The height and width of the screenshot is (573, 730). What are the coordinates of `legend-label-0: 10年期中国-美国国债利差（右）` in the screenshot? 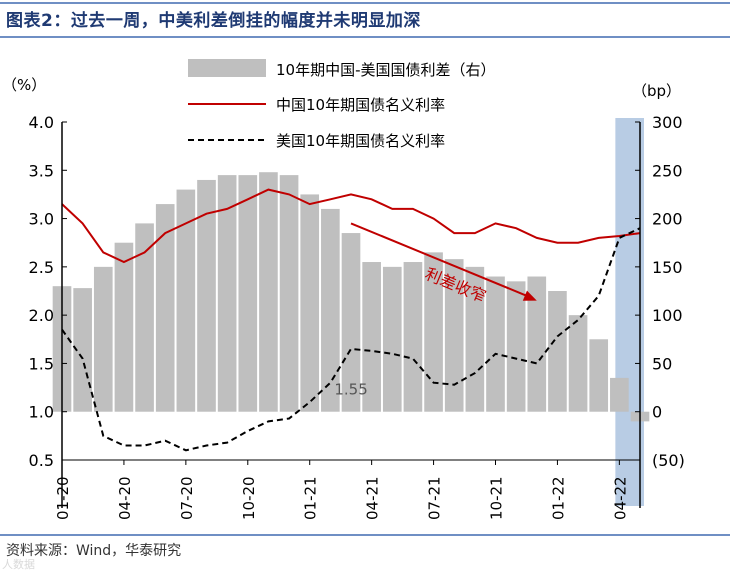 It's located at (386, 70).